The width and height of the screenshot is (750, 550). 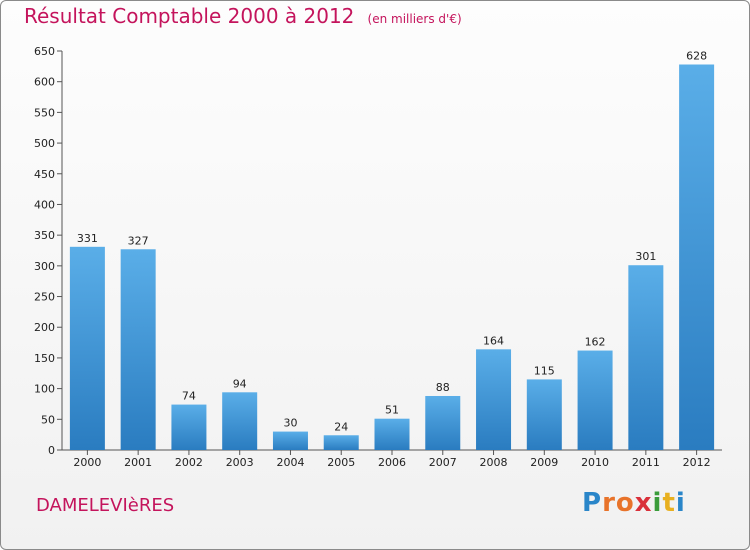 What do you see at coordinates (494, 462) in the screenshot?
I see `x-tick-label: 2008` at bounding box center [494, 462].